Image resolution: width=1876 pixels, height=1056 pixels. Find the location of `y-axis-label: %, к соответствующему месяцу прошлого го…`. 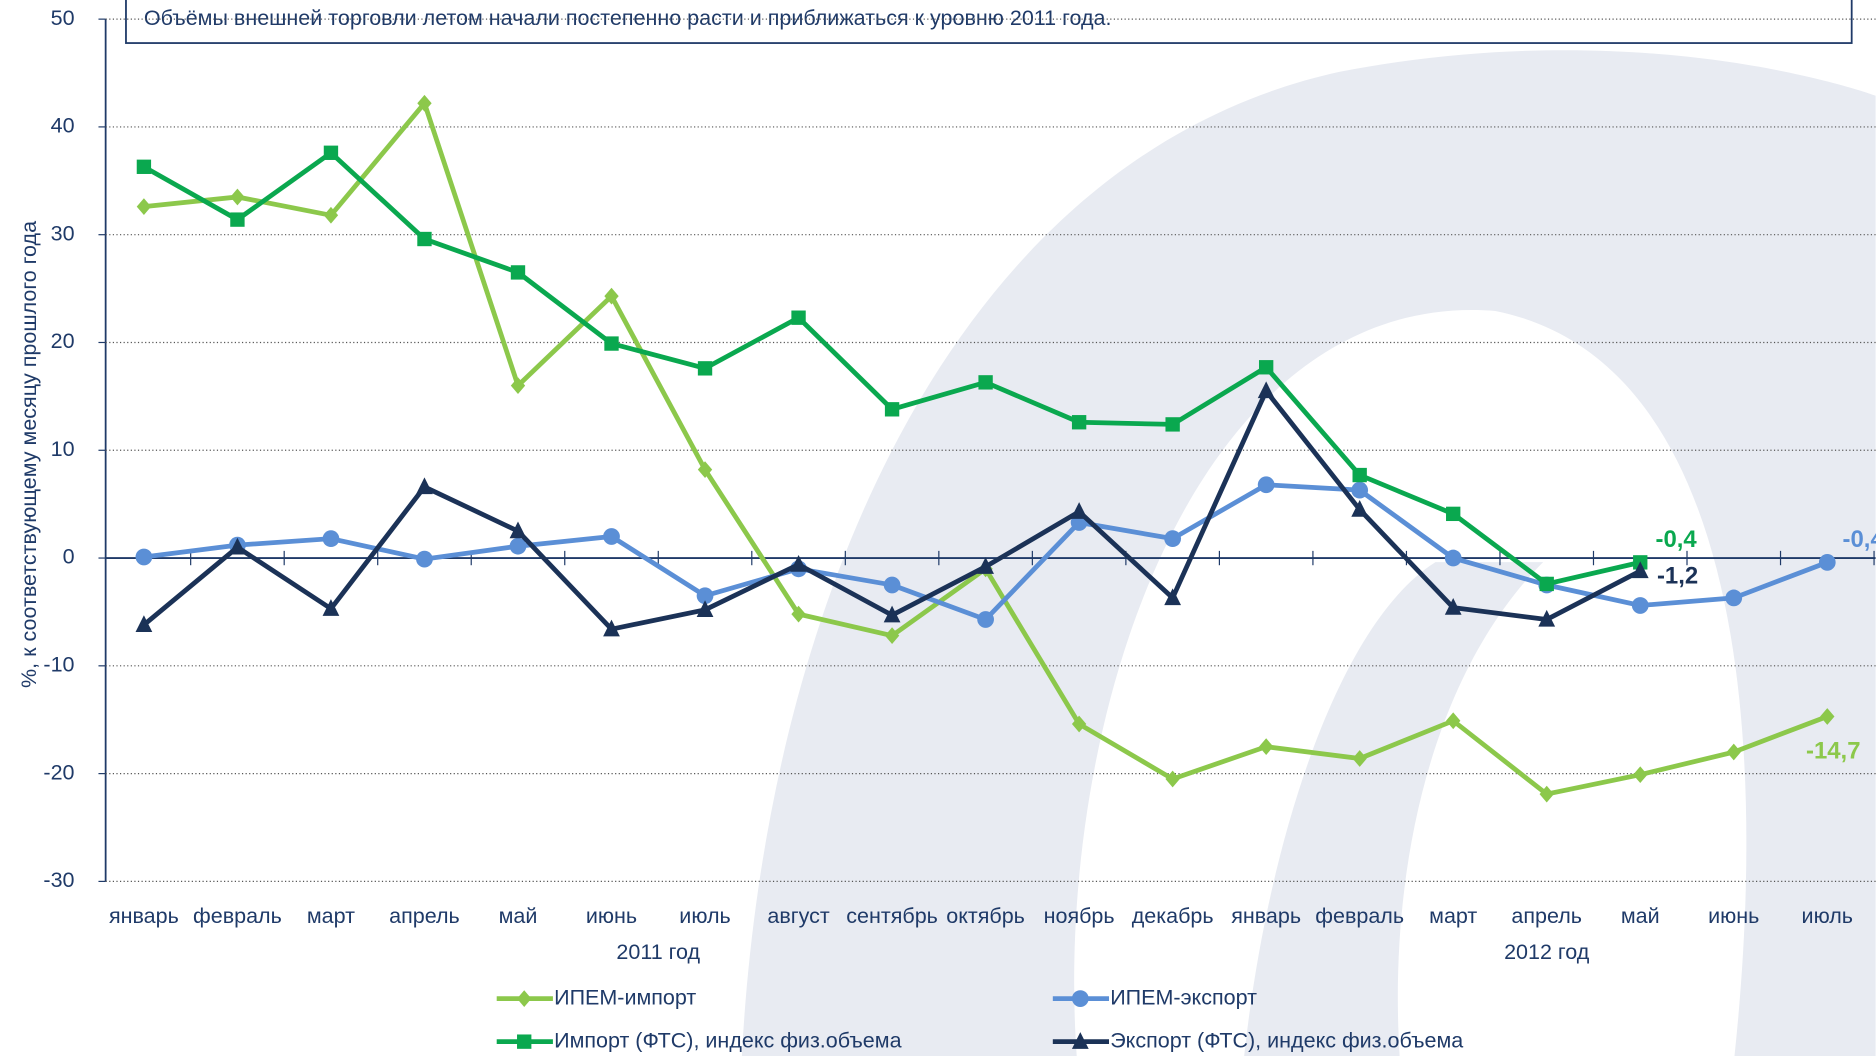

y-axis-label: %, к соответствующему месяцу прошлого го… is located at coordinates (29, 454).